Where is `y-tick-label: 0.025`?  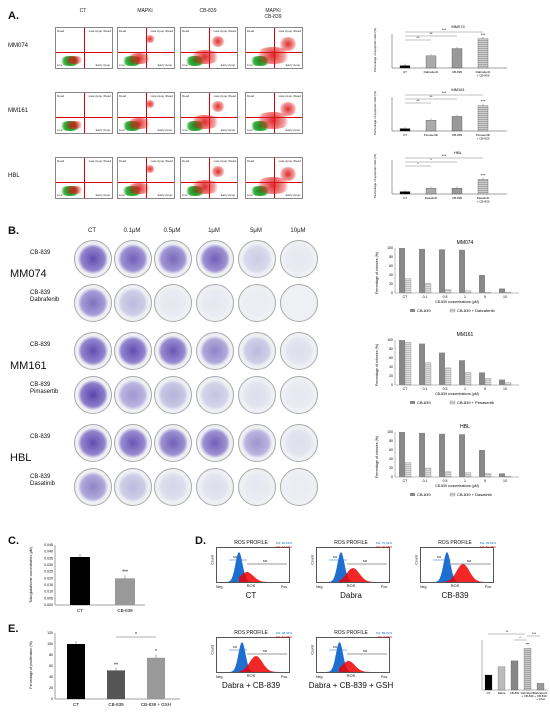
y-tick-label: 0.025 is located at coordinates (48, 572).